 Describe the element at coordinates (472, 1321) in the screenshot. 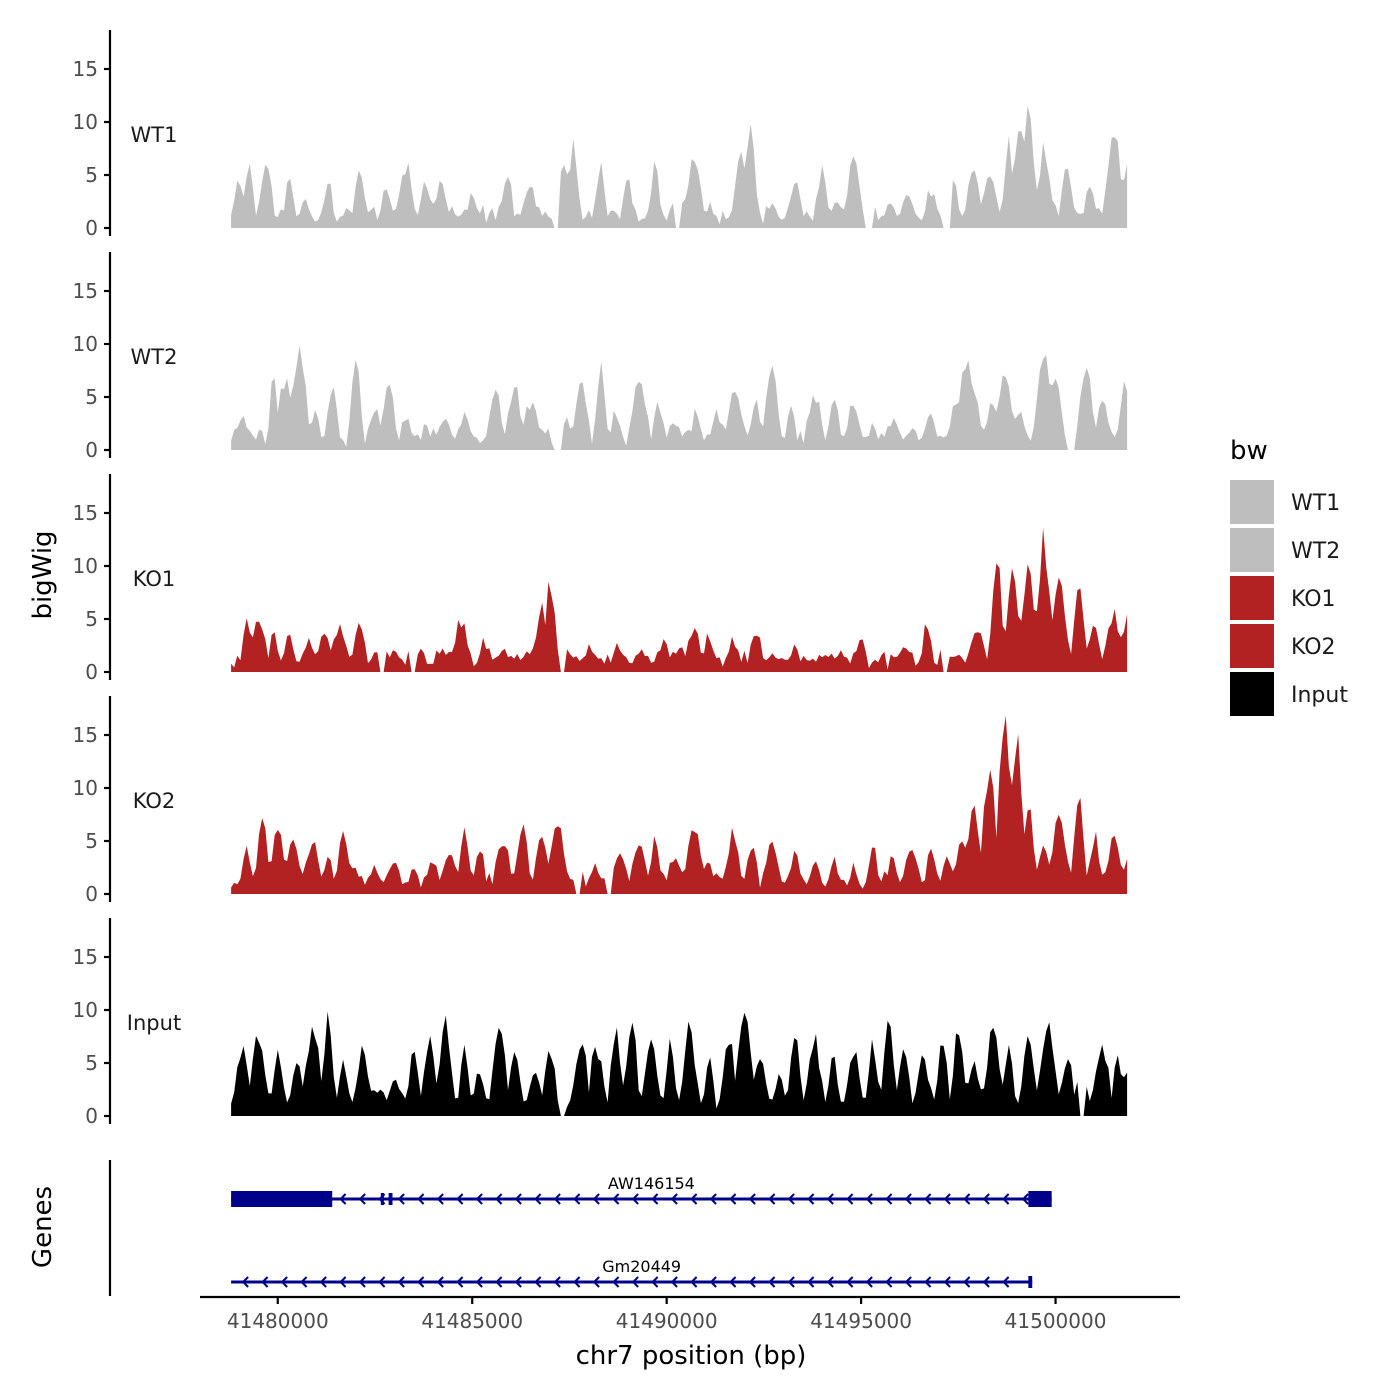

I see `x-tick-label: 41485000` at that location.